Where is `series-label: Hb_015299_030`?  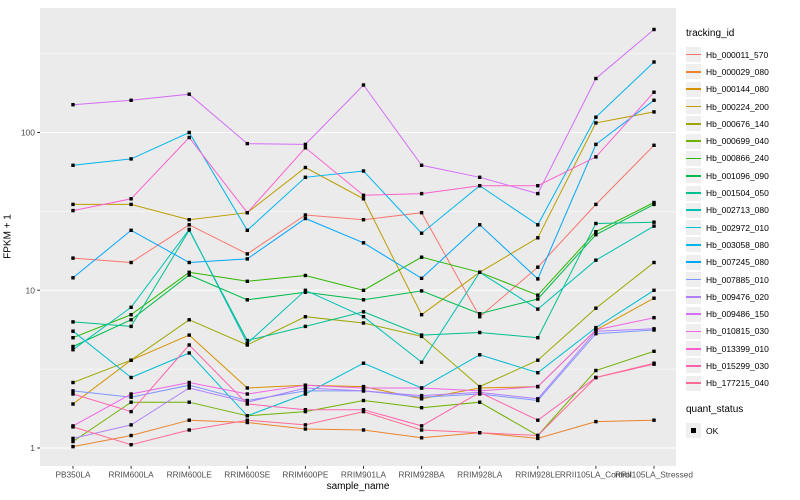
series-label: Hb_015299_030 is located at coordinates (737, 365).